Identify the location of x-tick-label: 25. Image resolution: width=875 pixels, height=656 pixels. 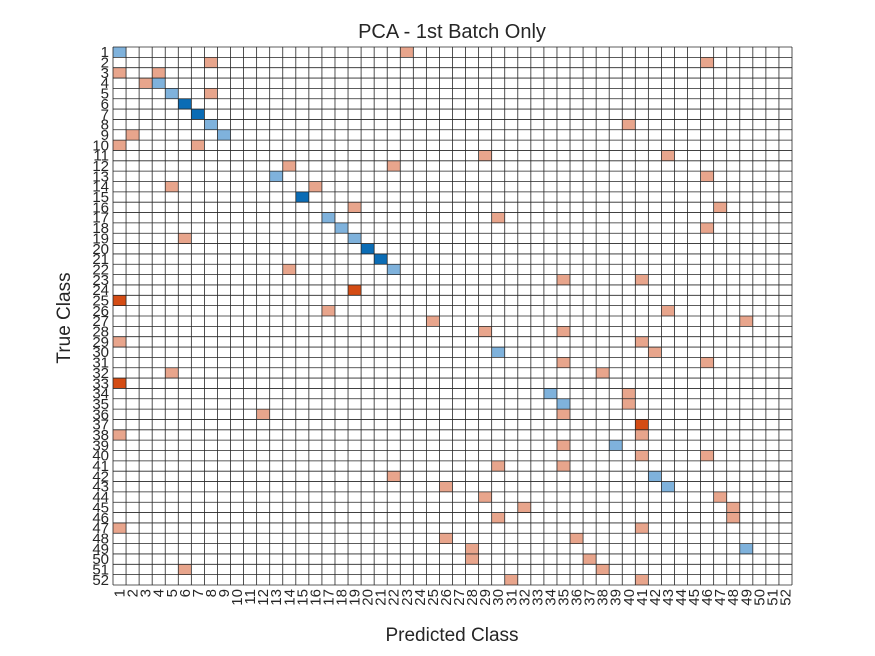
(433, 597).